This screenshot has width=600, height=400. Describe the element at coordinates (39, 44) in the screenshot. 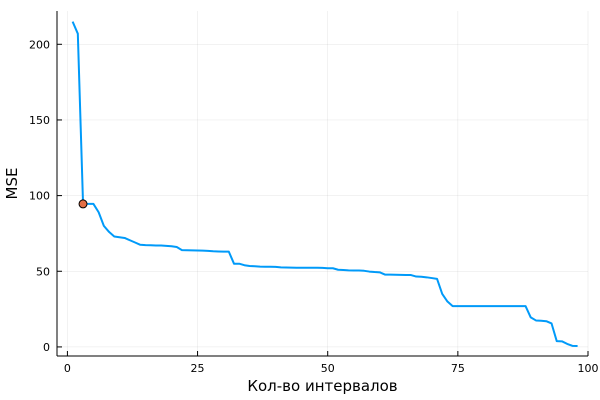

I see `y-tick-label-4: 200` at that location.